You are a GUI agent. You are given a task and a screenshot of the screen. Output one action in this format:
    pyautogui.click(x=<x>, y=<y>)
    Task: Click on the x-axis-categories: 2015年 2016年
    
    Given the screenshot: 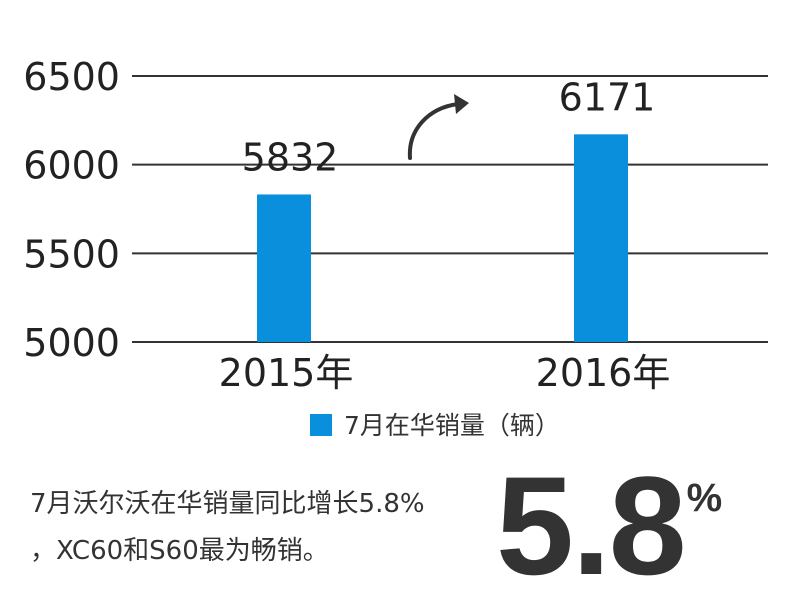 What is the action you would take?
    pyautogui.click(x=445, y=373)
    